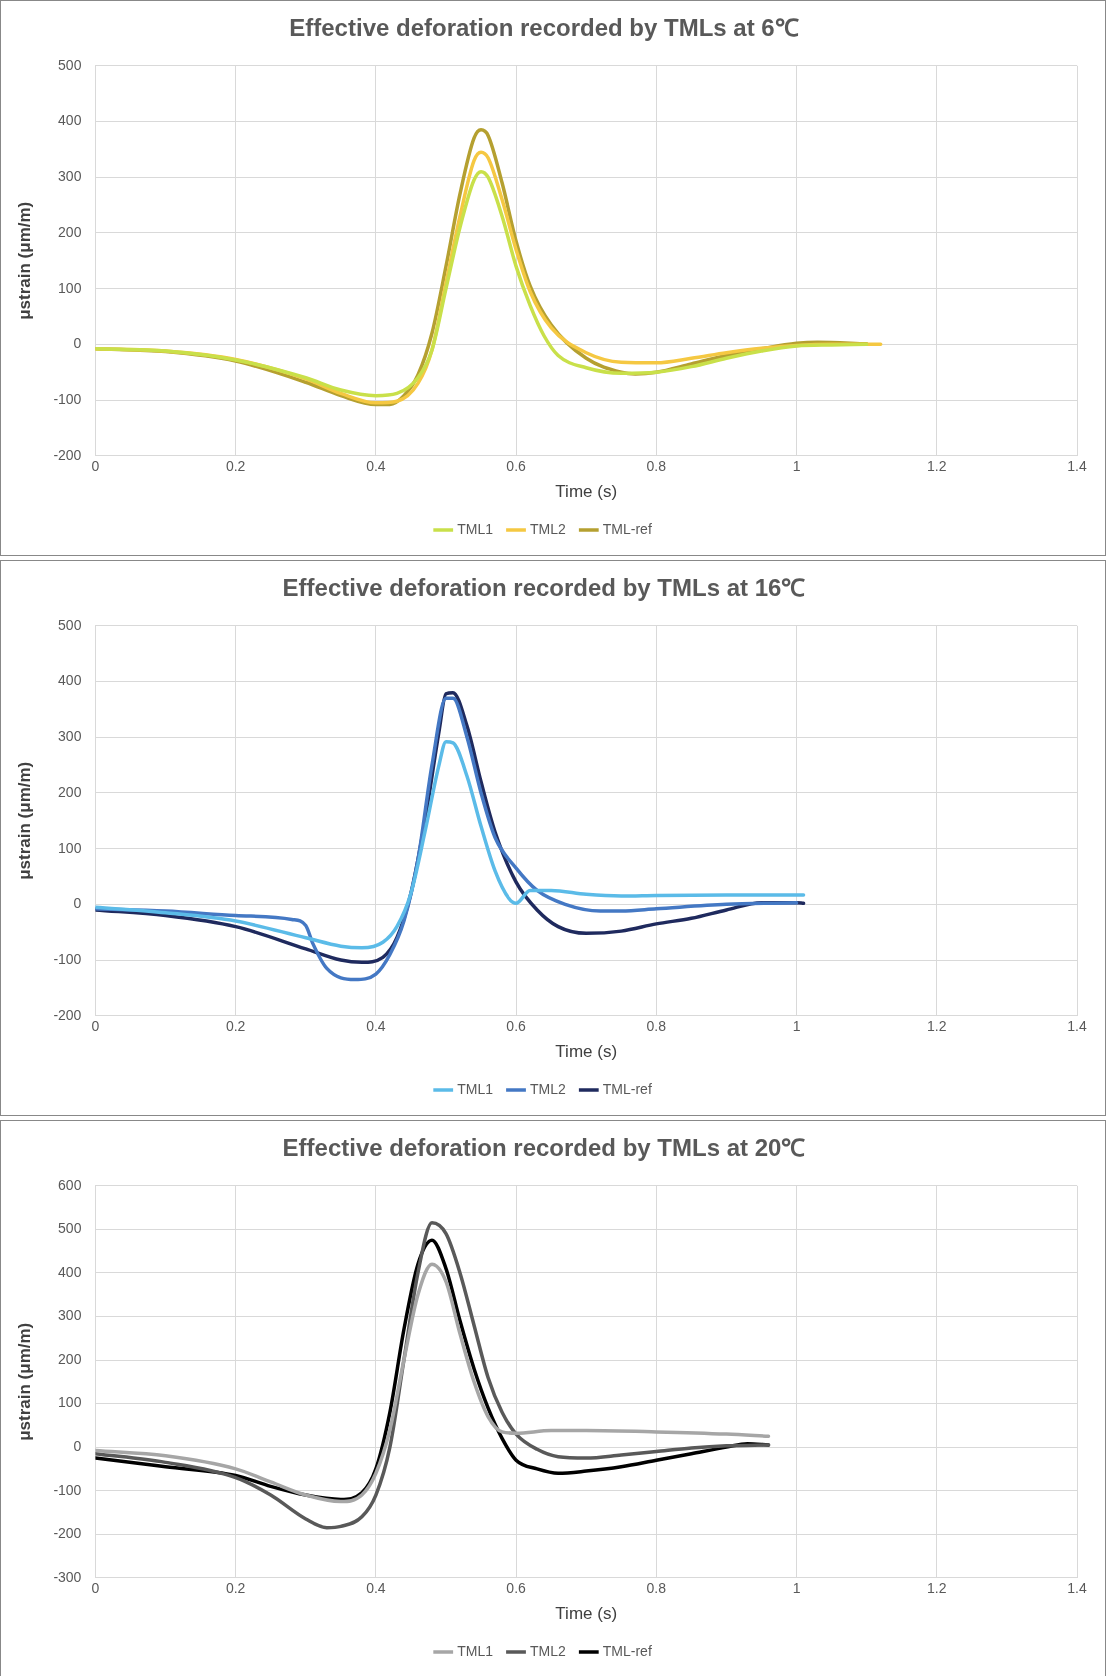 This screenshot has height=1676, width=1106. Describe the element at coordinates (70, 1184) in the screenshot. I see `y-tick-label: 600` at that location.